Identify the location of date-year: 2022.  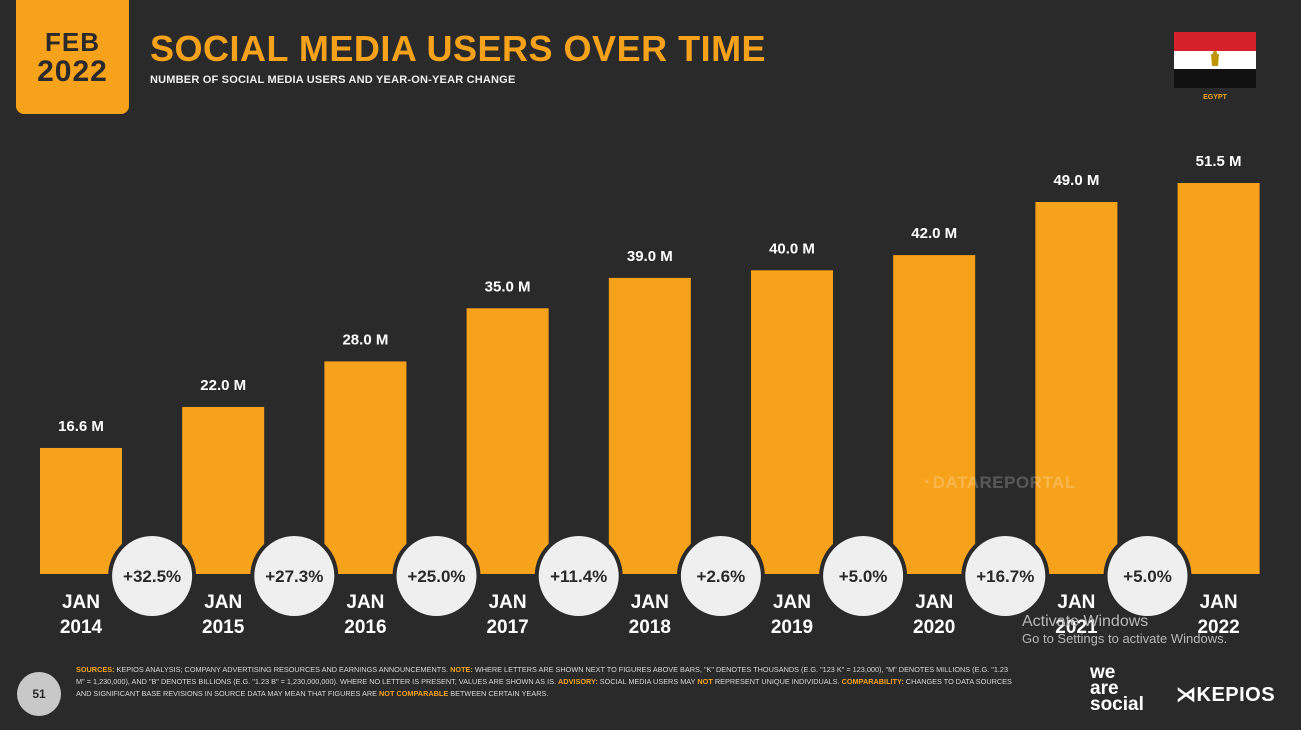
(72, 71).